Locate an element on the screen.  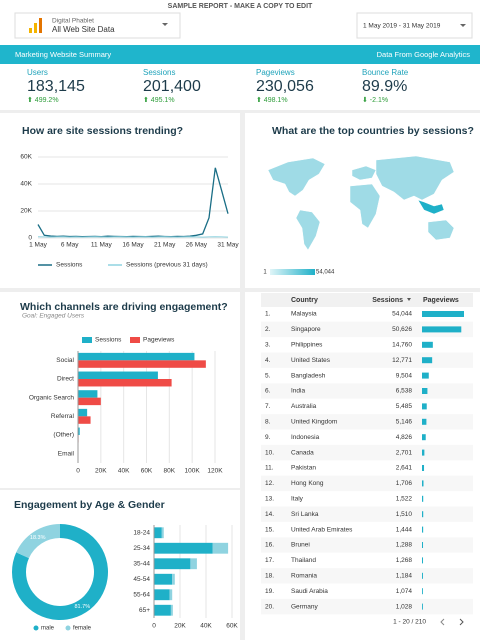
x-tick-label: 40K is located at coordinates (206, 626).